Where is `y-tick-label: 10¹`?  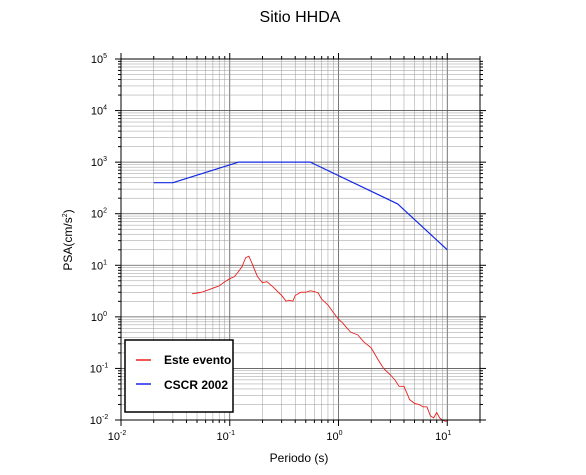
y-tick-label: 10¹ is located at coordinates (99, 265).